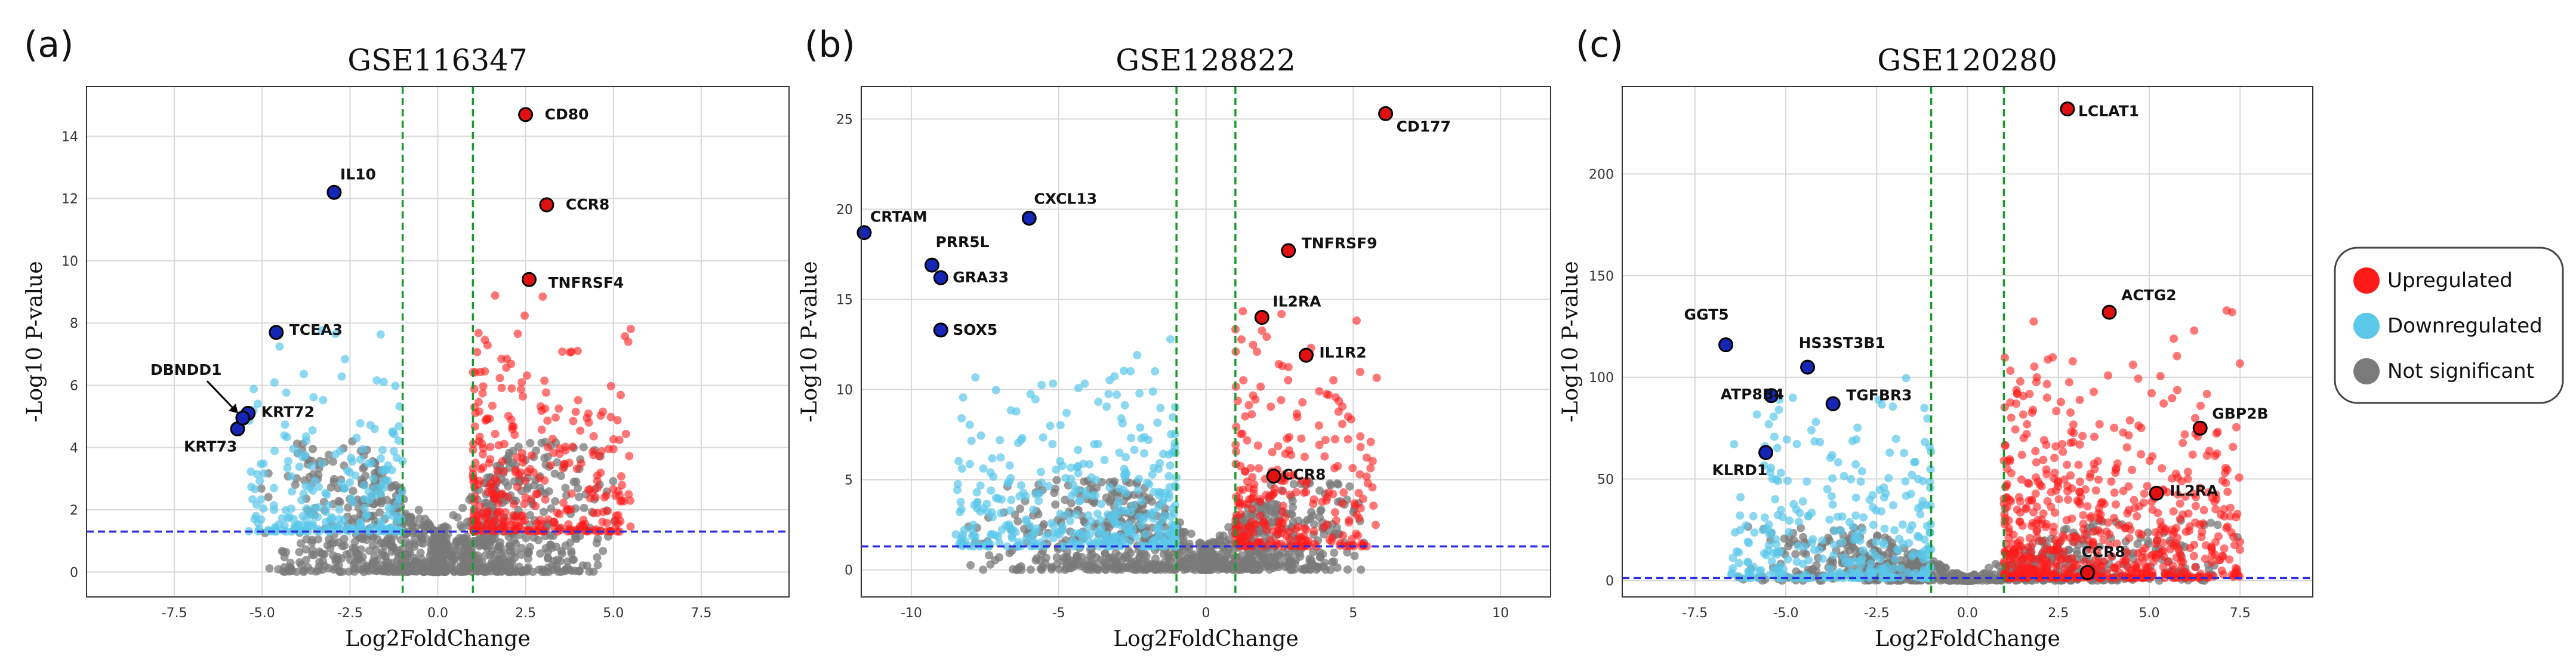 The width and height of the screenshot is (2576, 662). What do you see at coordinates (1500, 613) in the screenshot?
I see `x-tick-label: 10` at bounding box center [1500, 613].